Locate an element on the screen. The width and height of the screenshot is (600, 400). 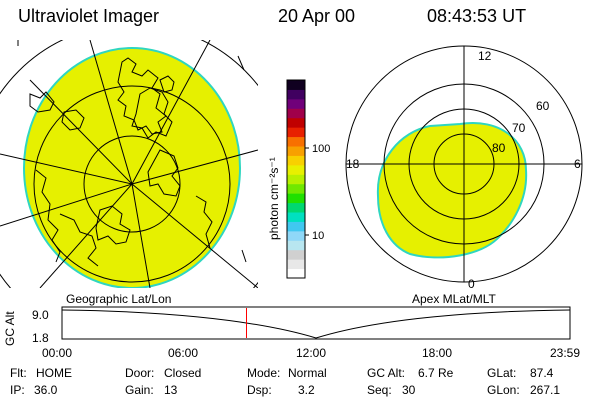
status-gain-value: 13 is located at coordinates (171, 390).